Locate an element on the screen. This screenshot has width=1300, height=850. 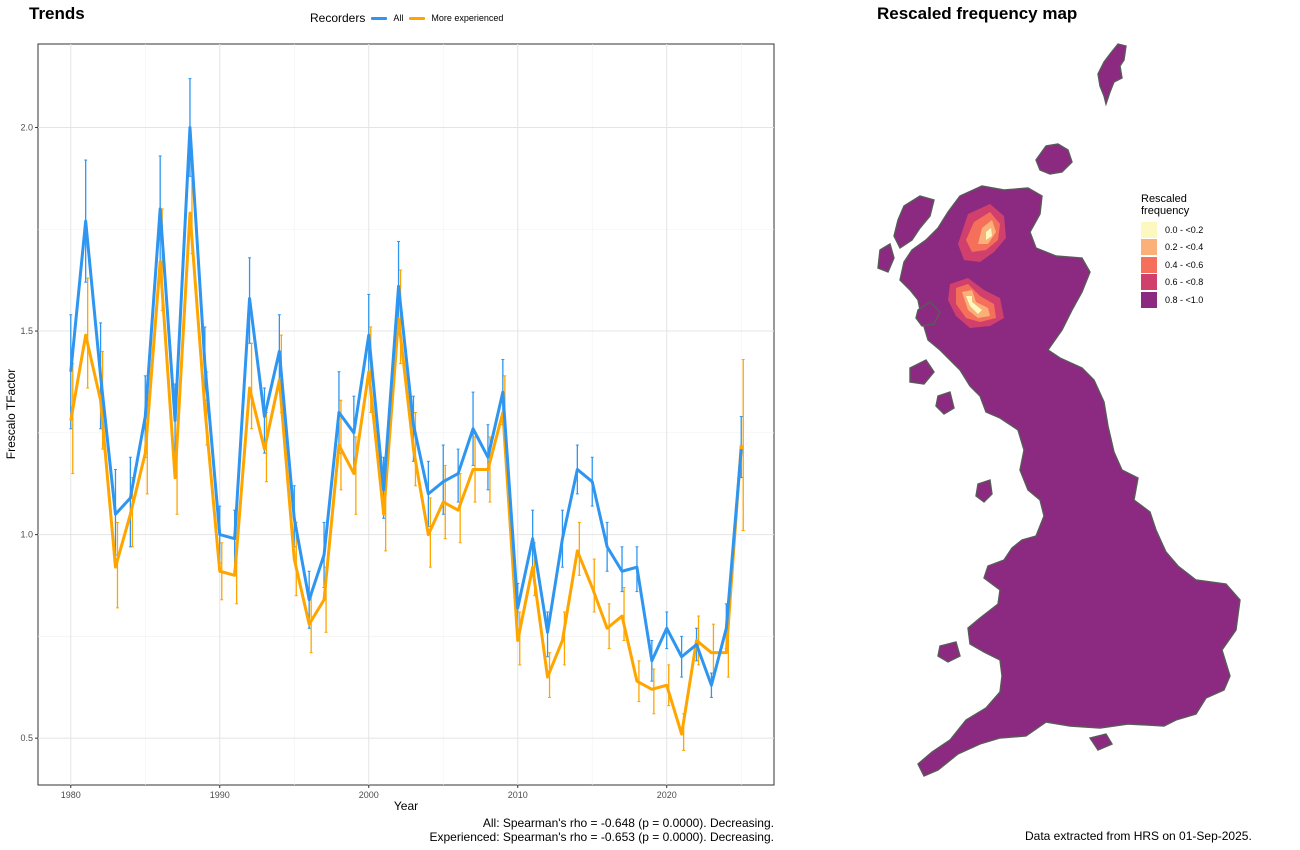
x-tick-label: 1980 is located at coordinates (71, 795).